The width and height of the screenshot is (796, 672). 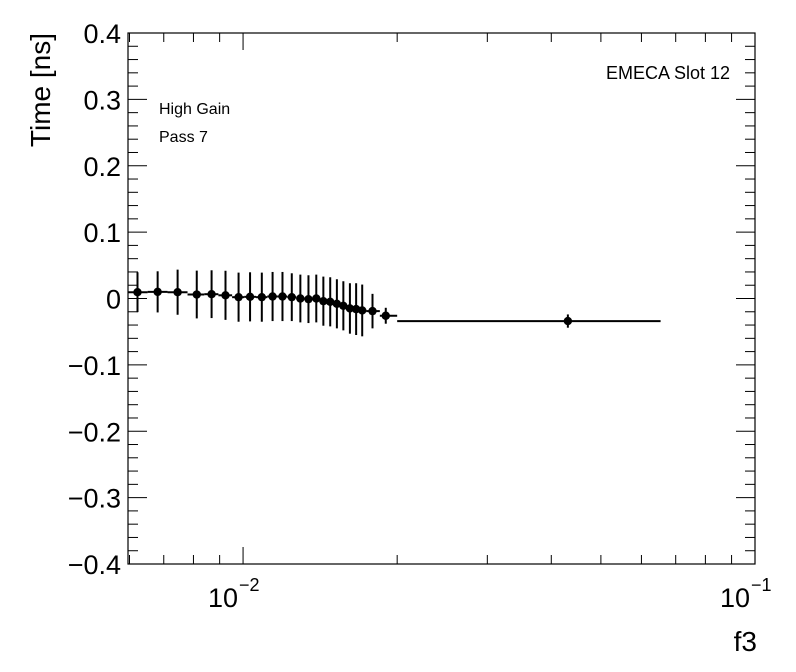 I want to click on y-tick-label: 0.3, so click(x=102, y=100).